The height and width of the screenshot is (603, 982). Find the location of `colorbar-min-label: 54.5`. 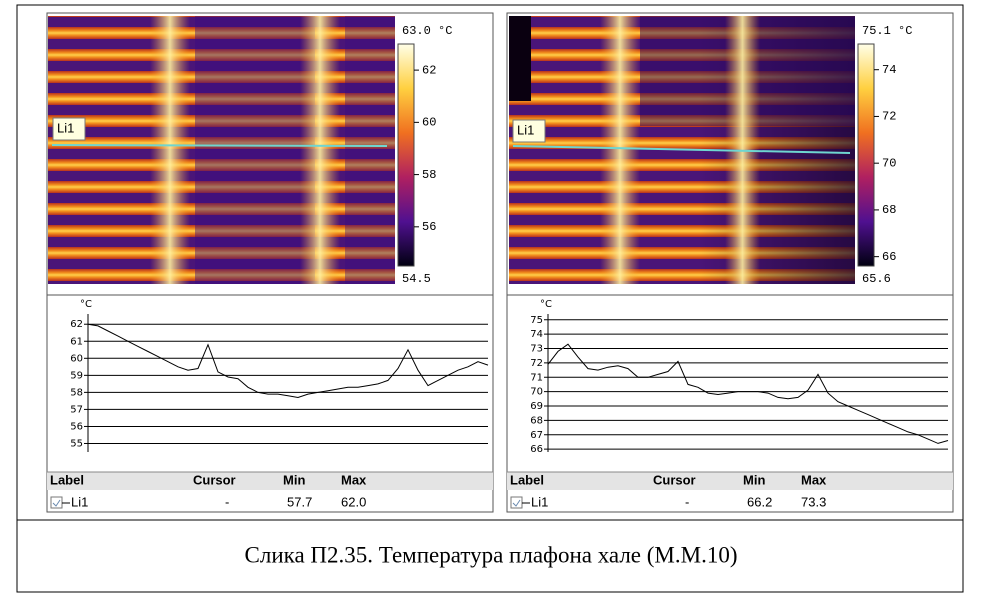

colorbar-min-label: 54.5 is located at coordinates (416, 279).